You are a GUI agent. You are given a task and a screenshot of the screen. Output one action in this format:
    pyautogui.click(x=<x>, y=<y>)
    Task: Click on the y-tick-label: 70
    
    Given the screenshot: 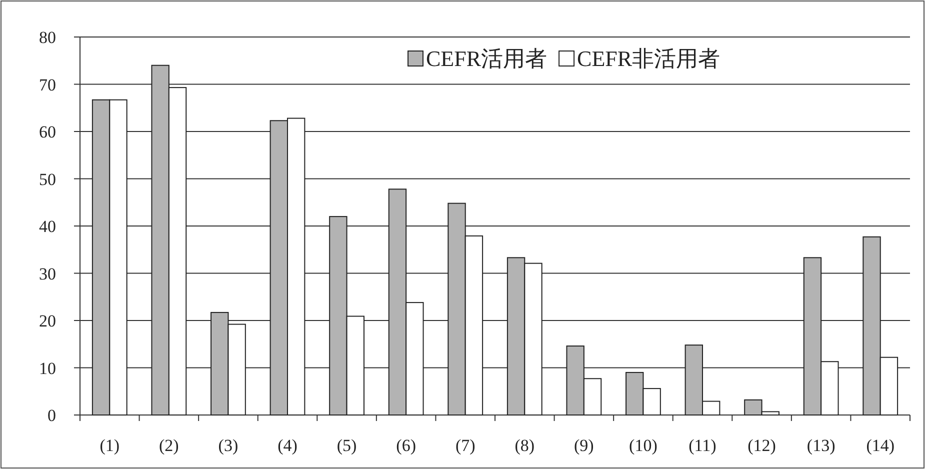 What is the action you would take?
    pyautogui.click(x=47, y=84)
    